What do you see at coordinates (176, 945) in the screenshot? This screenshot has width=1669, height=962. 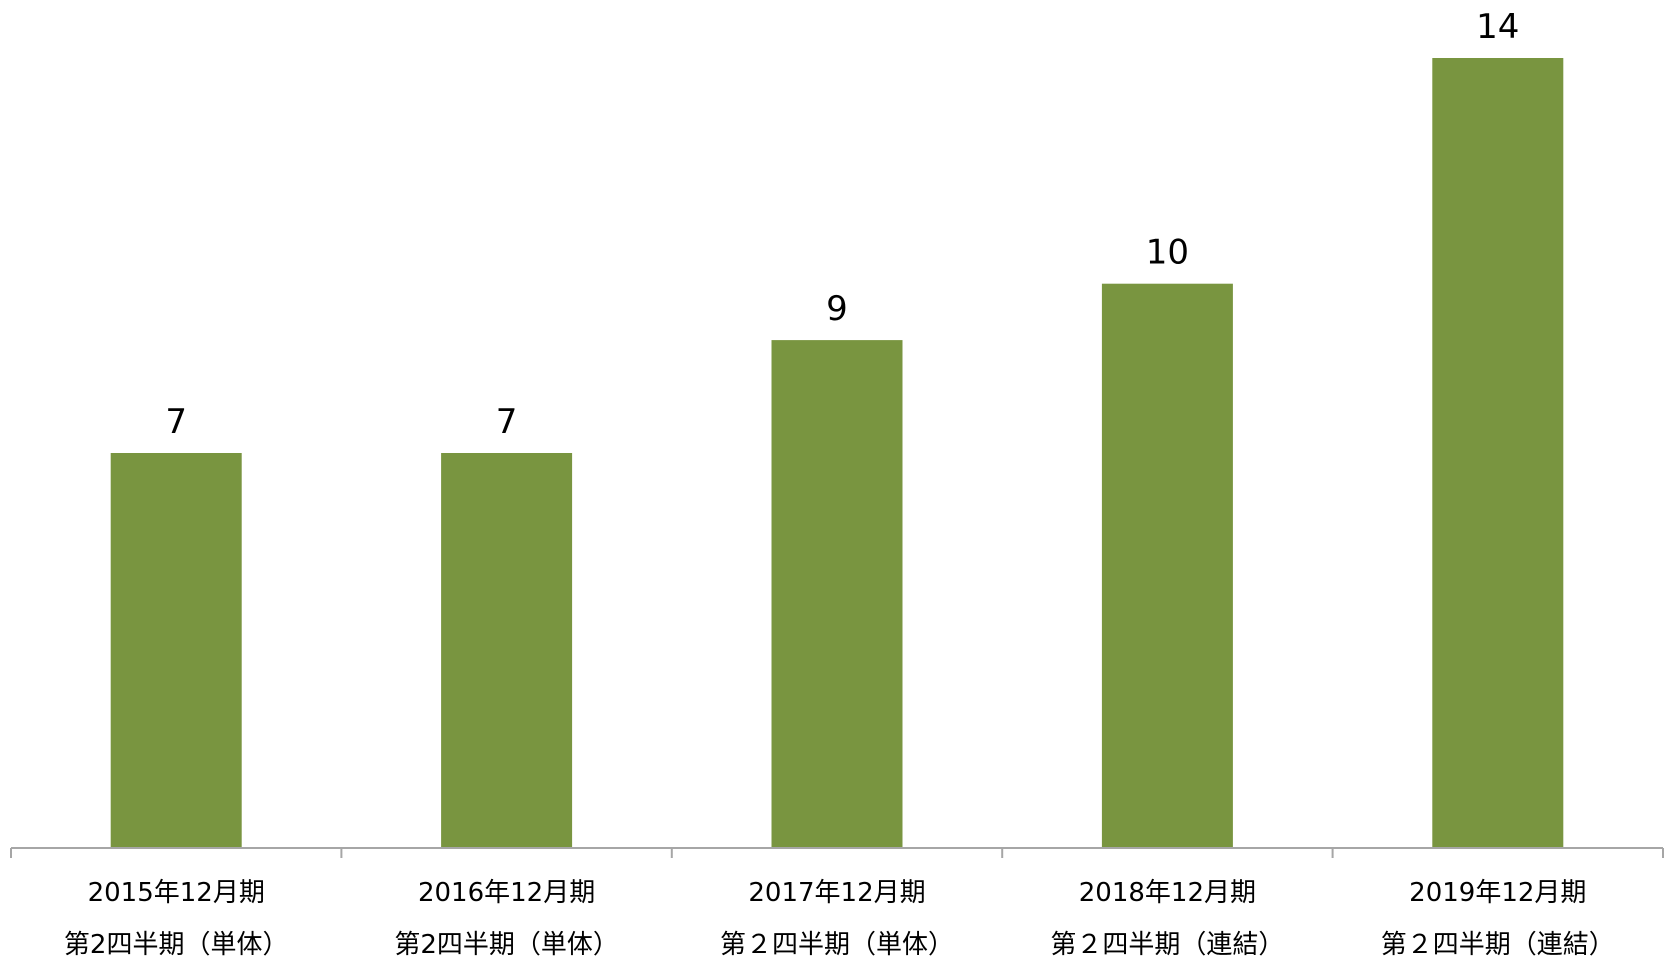 I see `category-label-0-line-1: 第2四半期（単体）` at bounding box center [176, 945].